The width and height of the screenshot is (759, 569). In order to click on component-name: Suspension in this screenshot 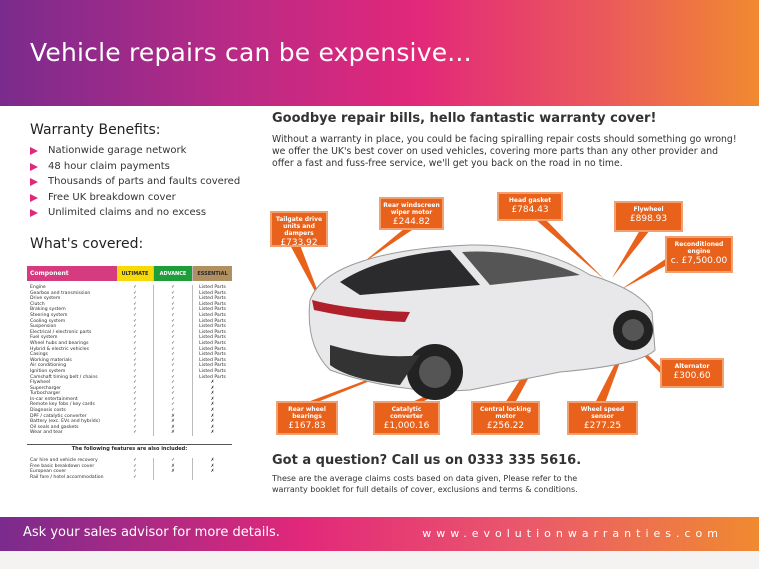, I will do `click(43, 327)`.